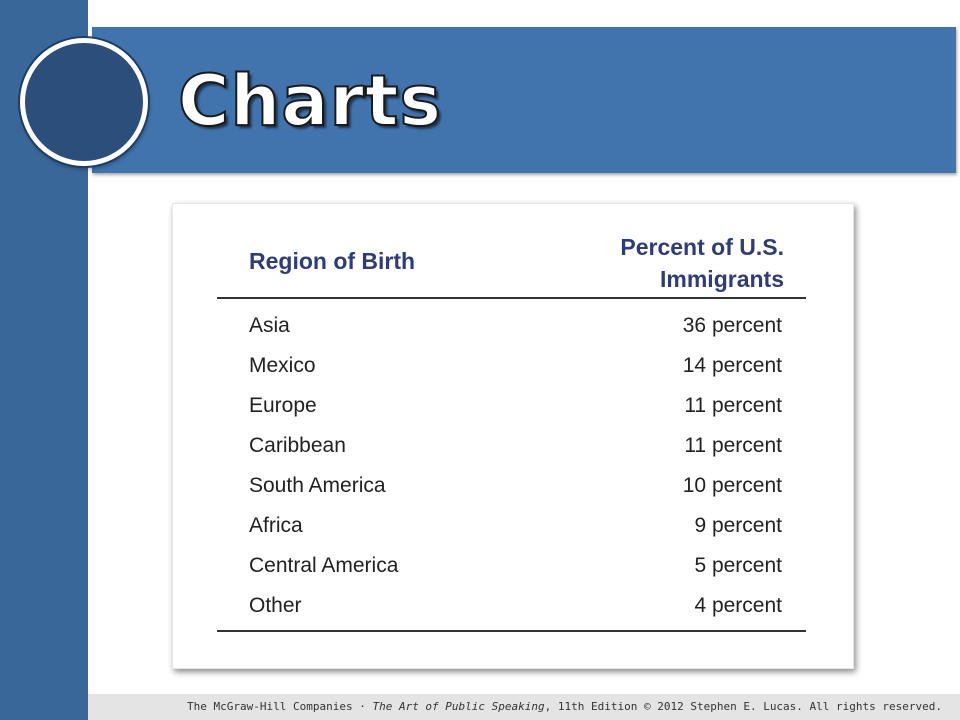  I want to click on table-row: Mexico 14 percent, so click(515, 366).